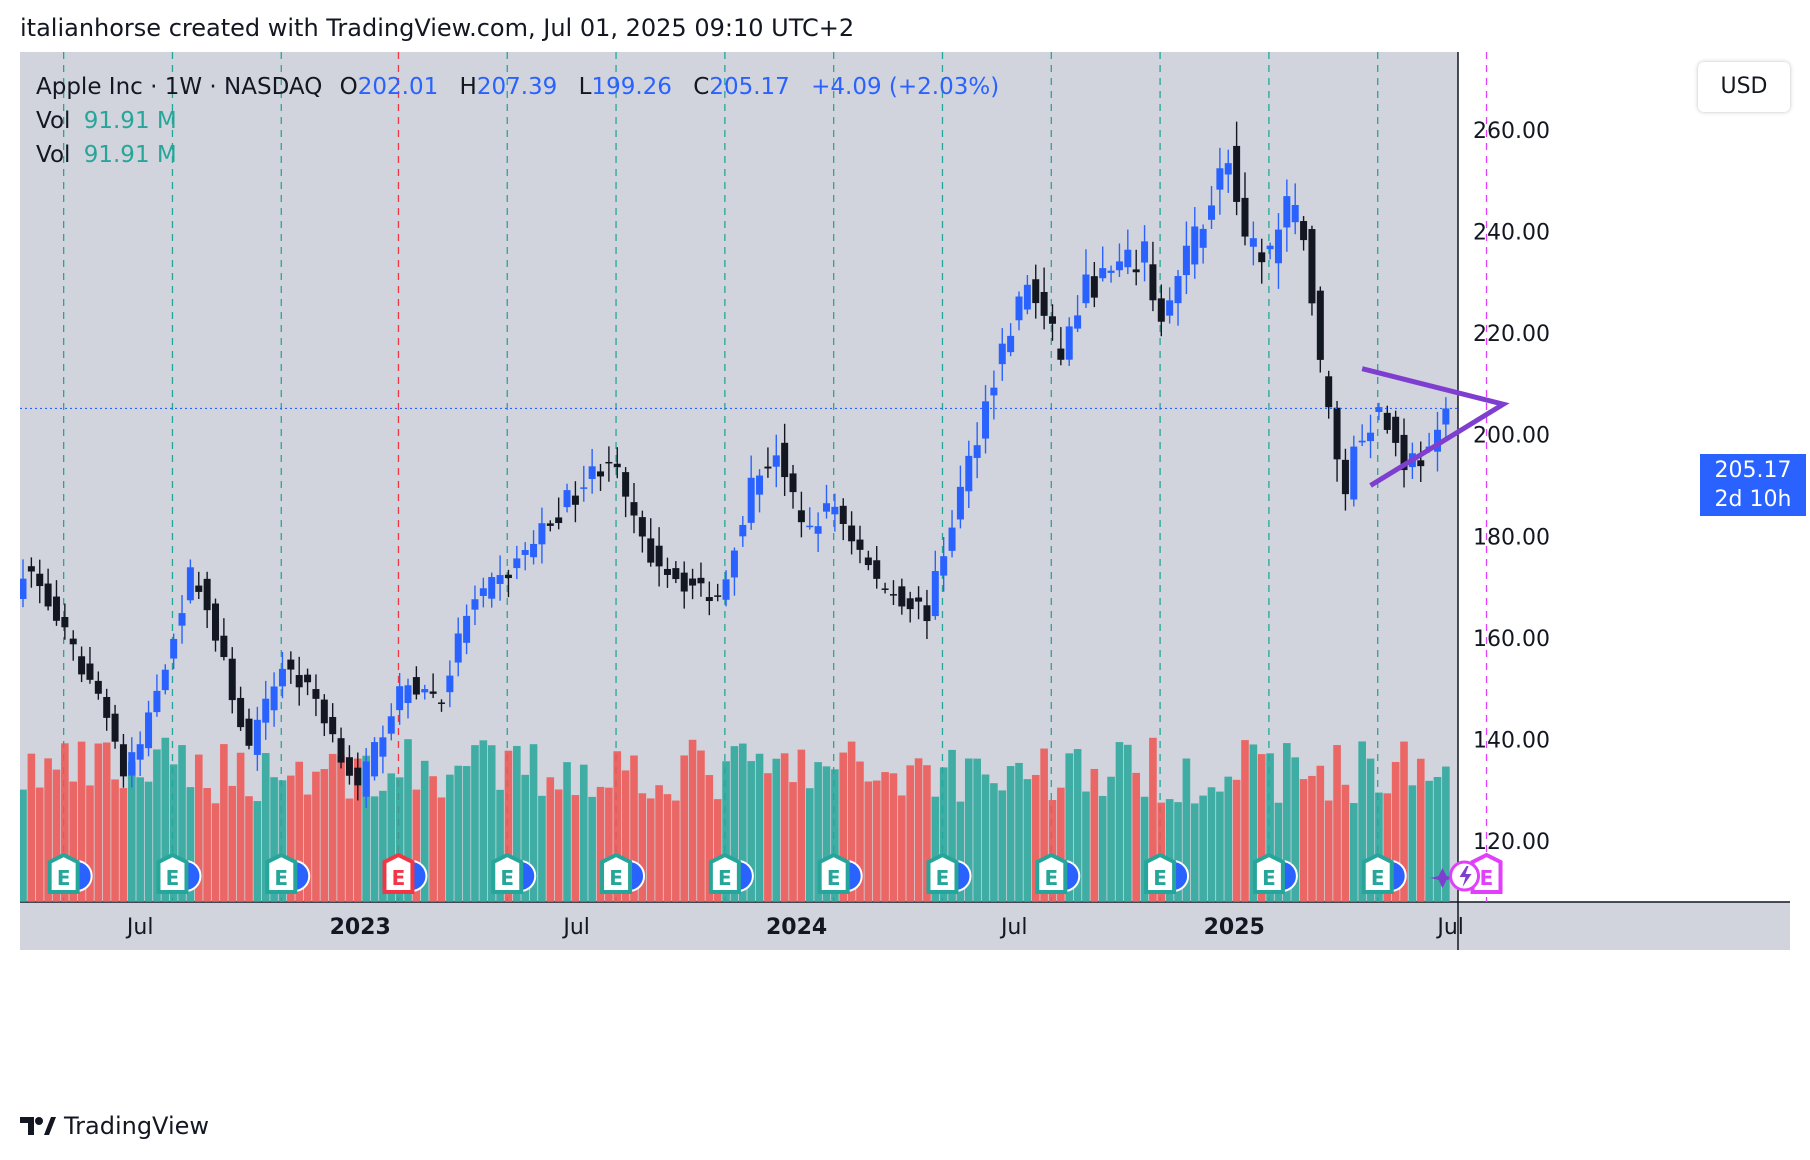  What do you see at coordinates (1234, 927) in the screenshot?
I see `time-tick-label: 2025` at bounding box center [1234, 927].